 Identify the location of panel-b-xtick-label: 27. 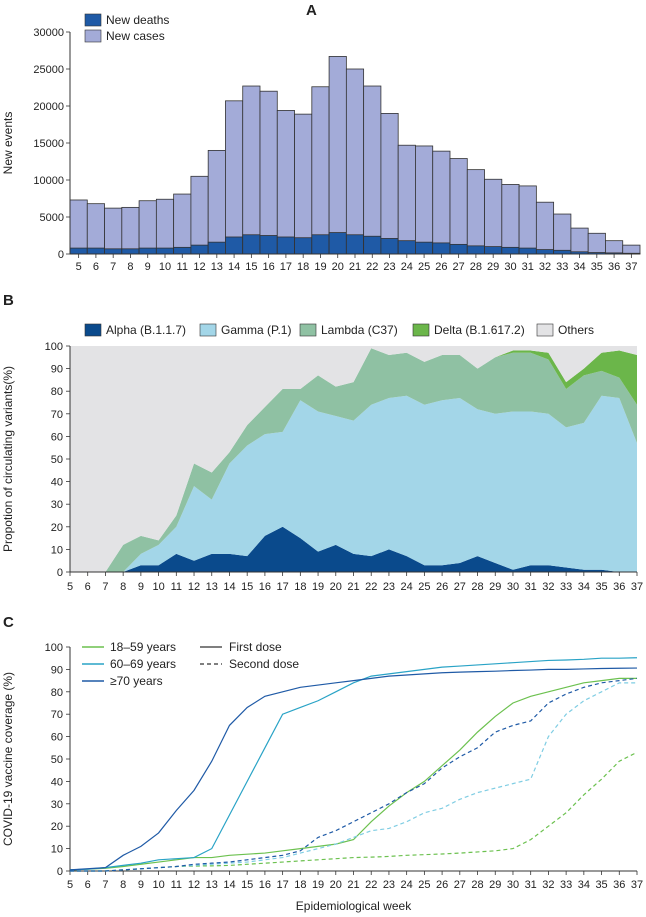
(460, 587).